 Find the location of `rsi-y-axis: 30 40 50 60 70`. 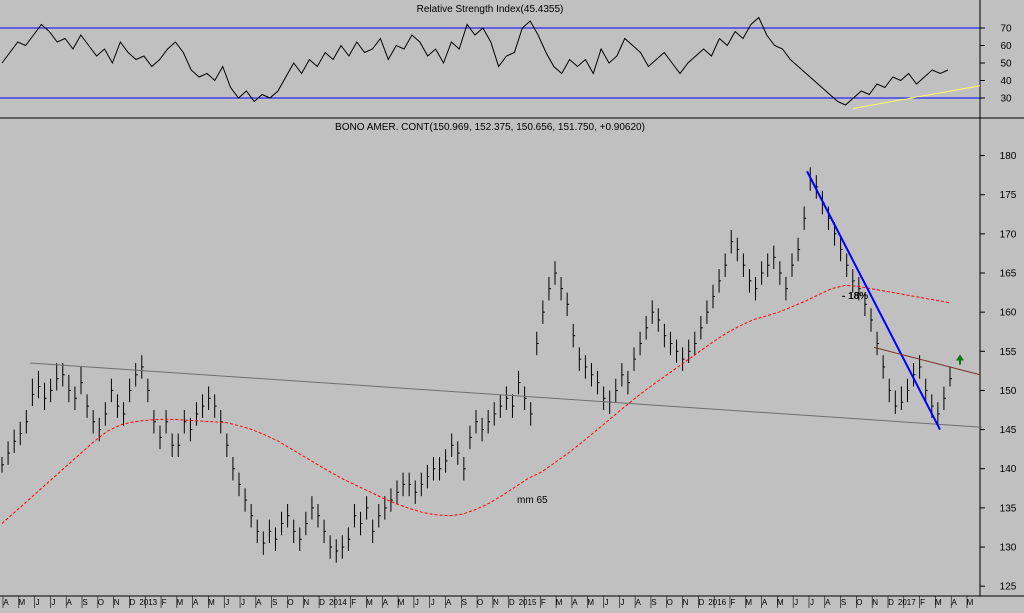

rsi-y-axis: 30 40 50 60 70 is located at coordinates (996, 64).